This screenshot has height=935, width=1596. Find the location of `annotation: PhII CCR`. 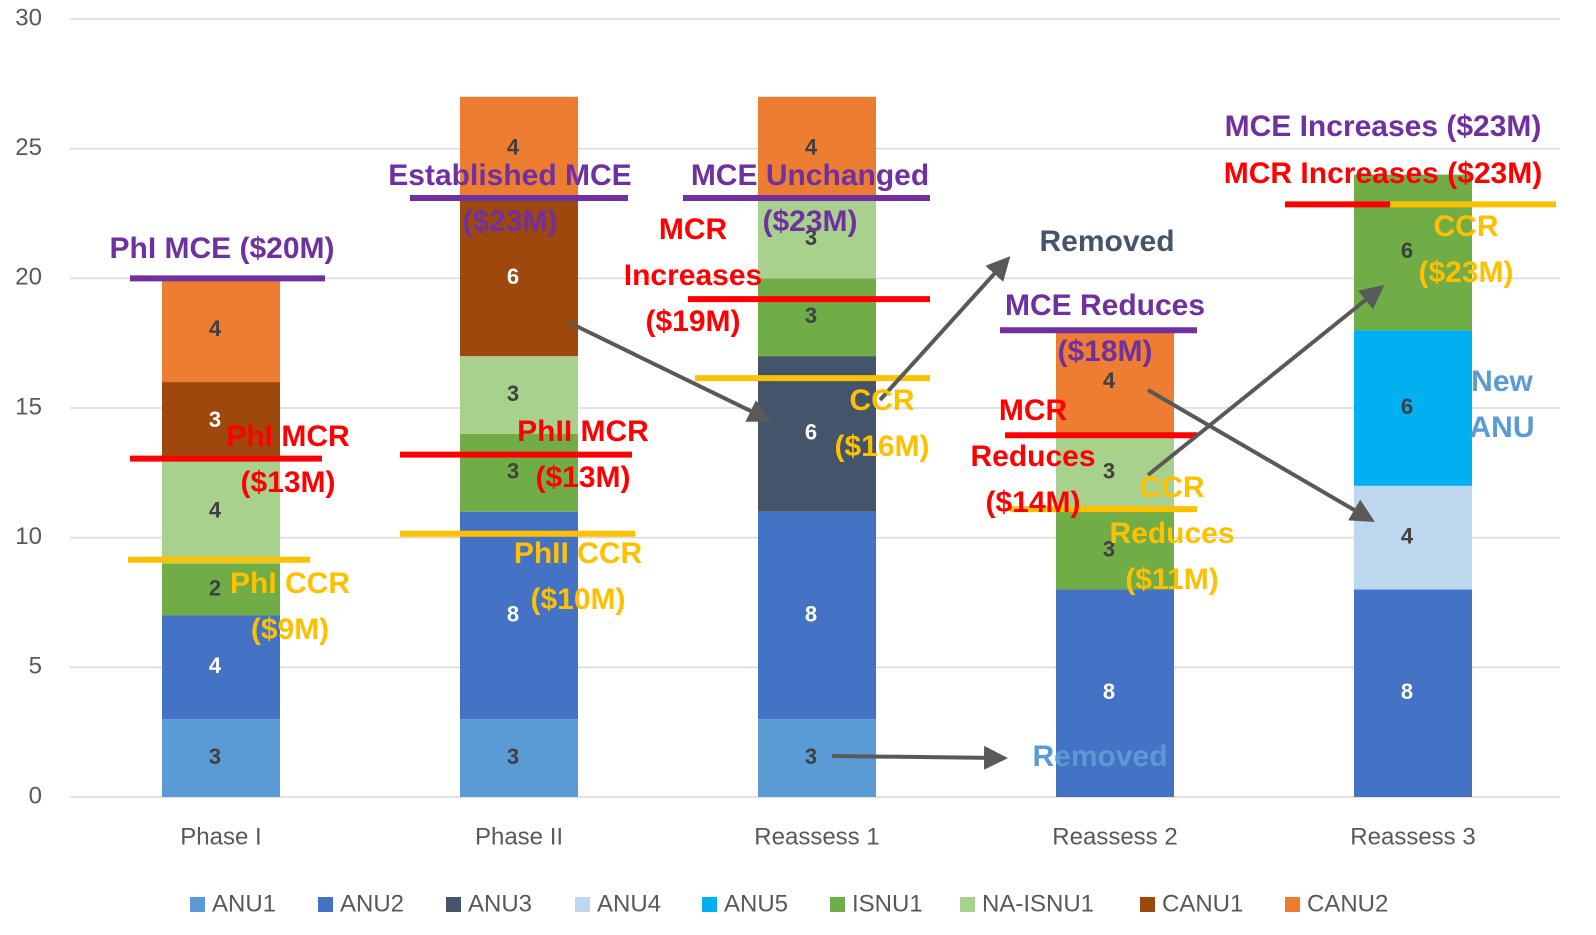

annotation: PhII CCR is located at coordinates (578, 553).